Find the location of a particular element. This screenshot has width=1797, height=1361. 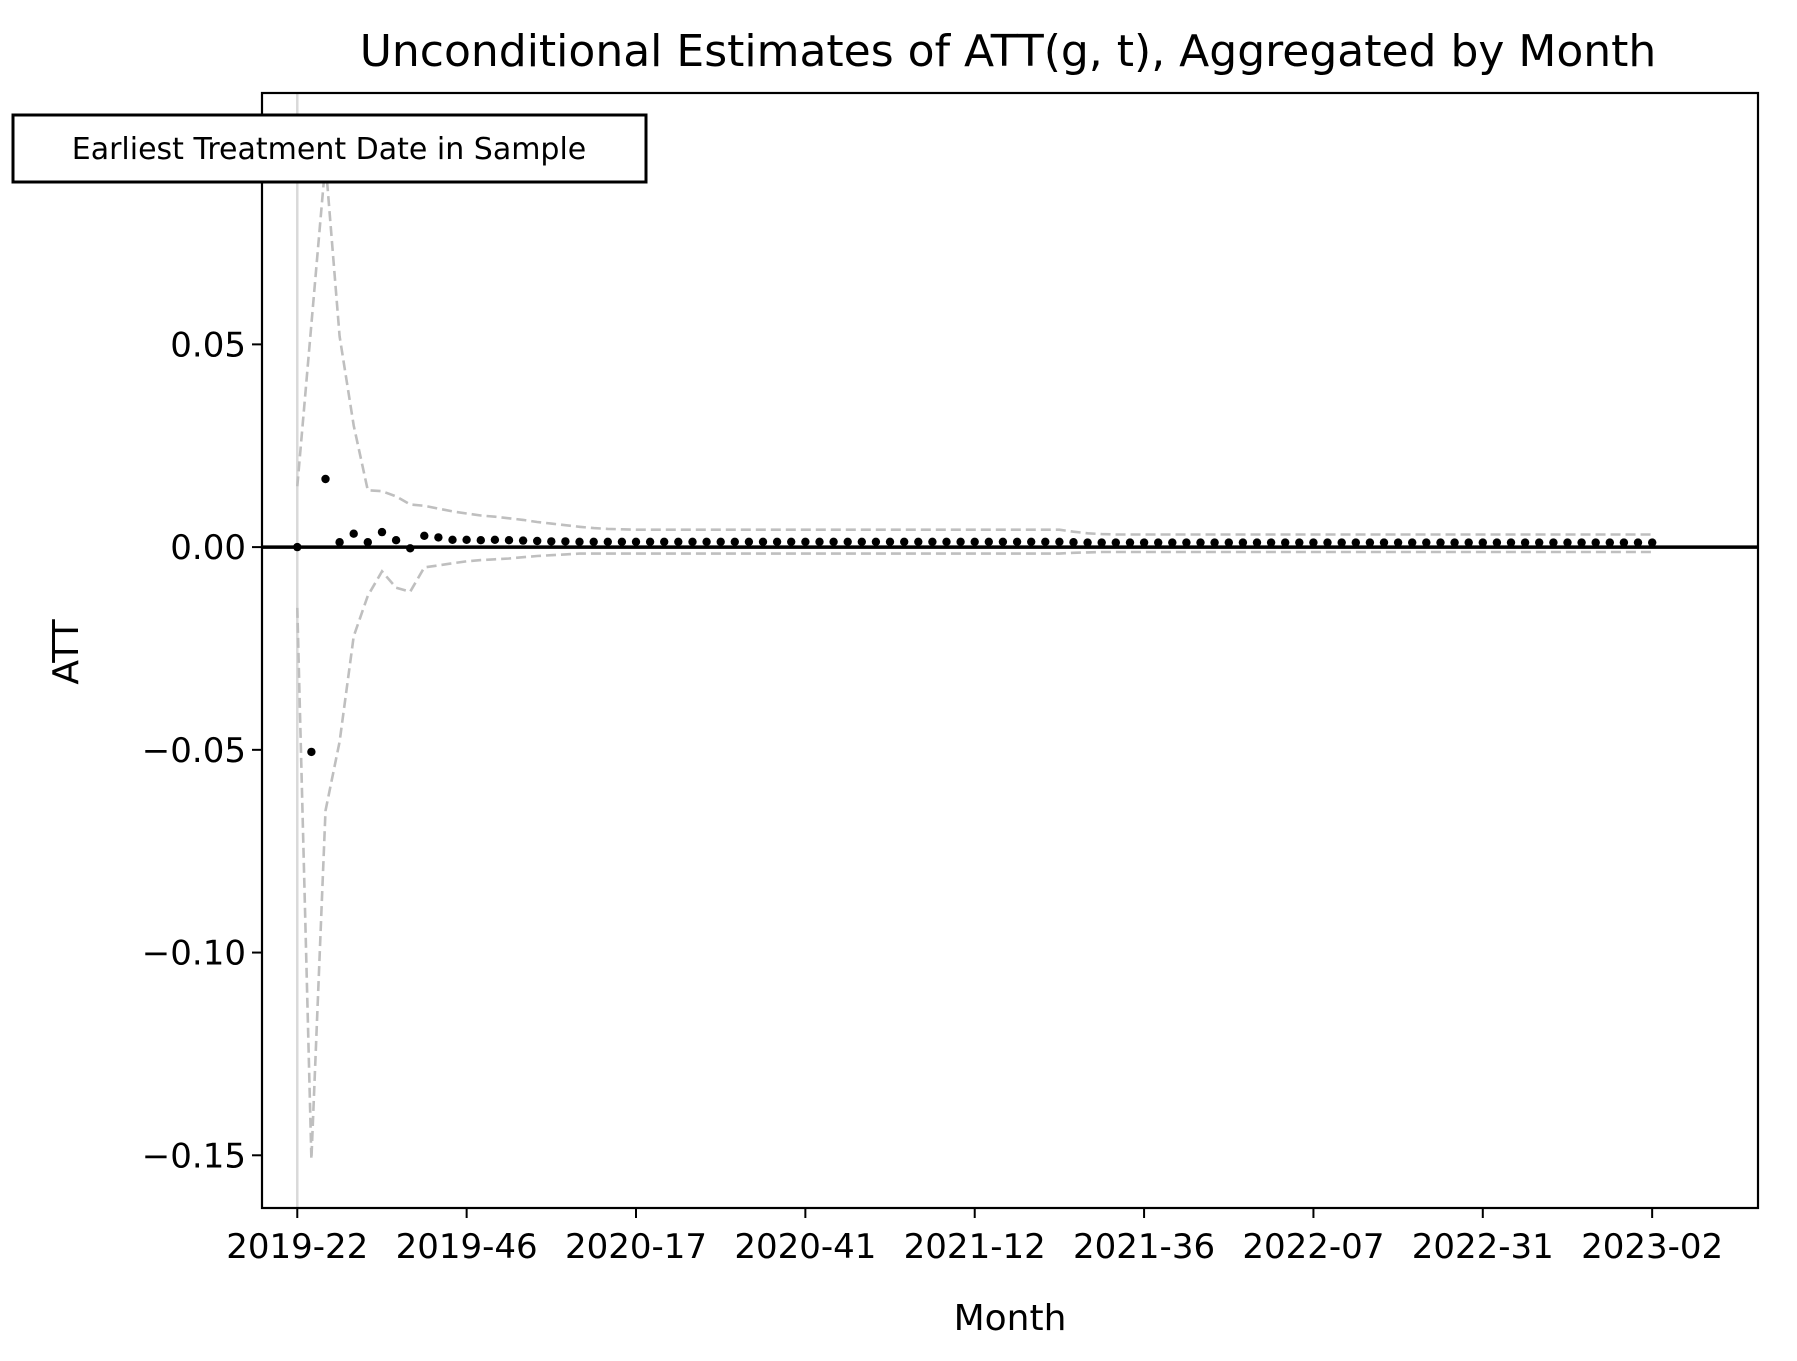

x-tick-label: 2022-31 is located at coordinates (1483, 1247).